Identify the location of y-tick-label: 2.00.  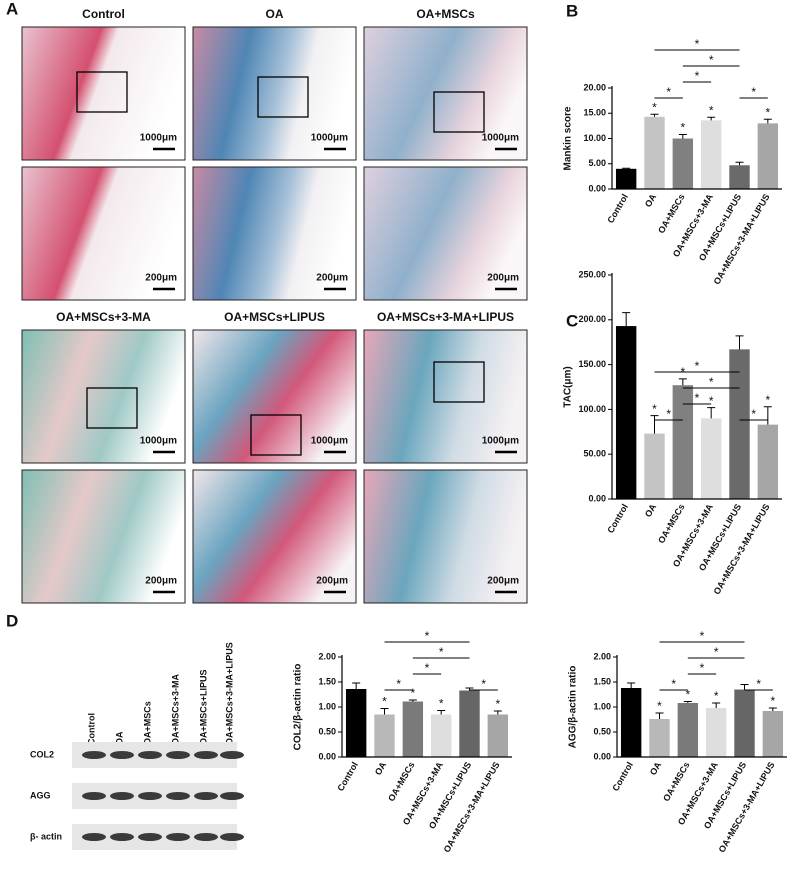
(602, 656).